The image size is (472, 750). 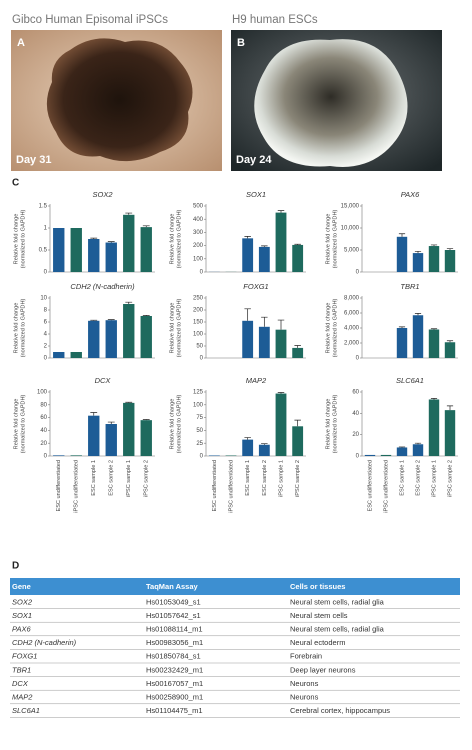 I want to click on table-cell: Neural stem cells, so click(x=319, y=615).